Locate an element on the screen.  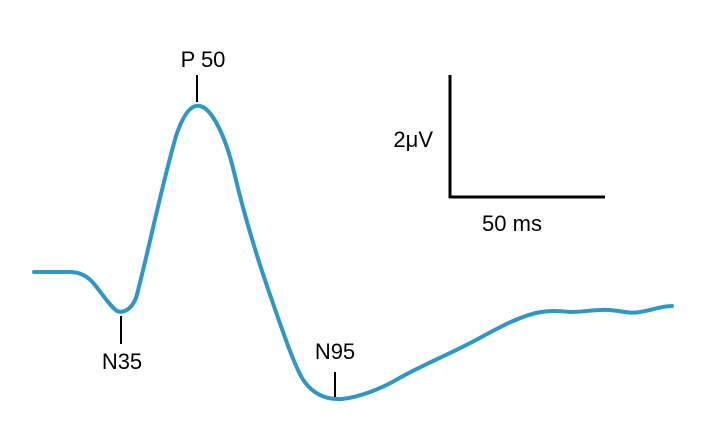
time-scale-label: 50 ms is located at coordinates (512, 223).